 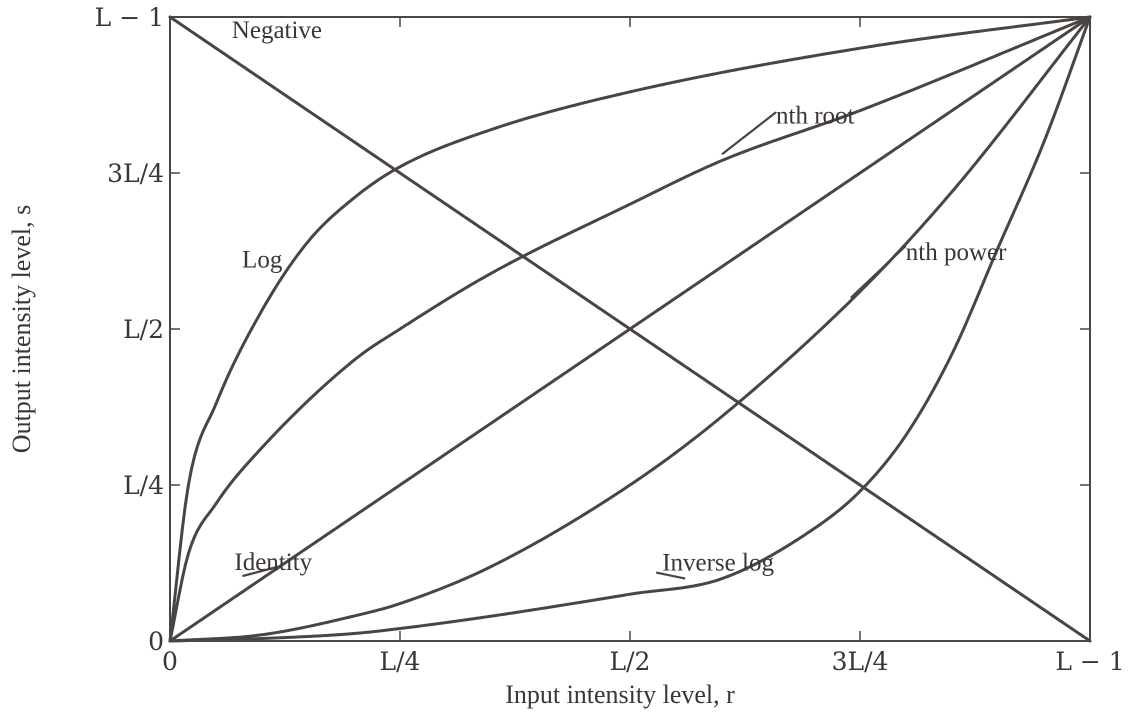 What do you see at coordinates (143, 485) in the screenshot?
I see `y-tick-label: L/4` at bounding box center [143, 485].